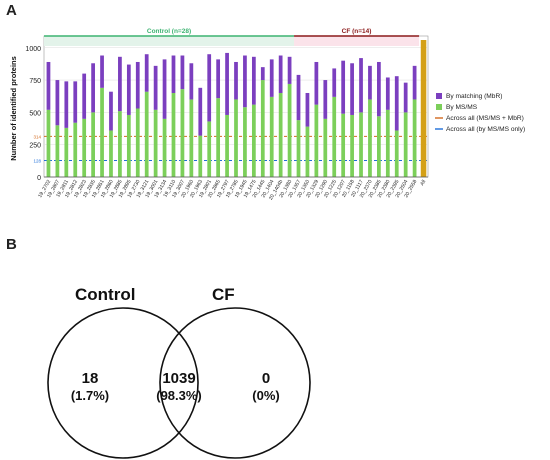  What do you see at coordinates (357, 31) in the screenshot?
I see `group-label: CF (n=14)` at bounding box center [357, 31].